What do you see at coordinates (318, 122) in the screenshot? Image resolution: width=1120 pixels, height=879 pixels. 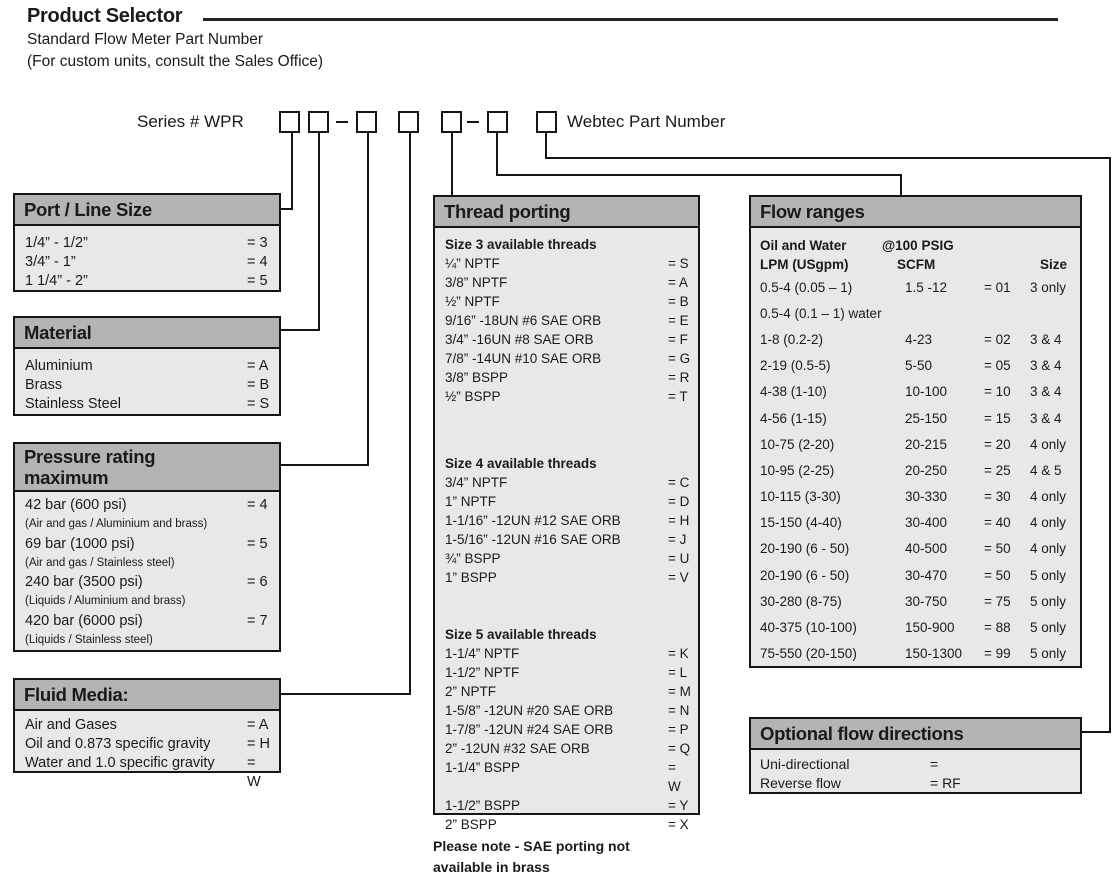 I see `code-box-material` at bounding box center [318, 122].